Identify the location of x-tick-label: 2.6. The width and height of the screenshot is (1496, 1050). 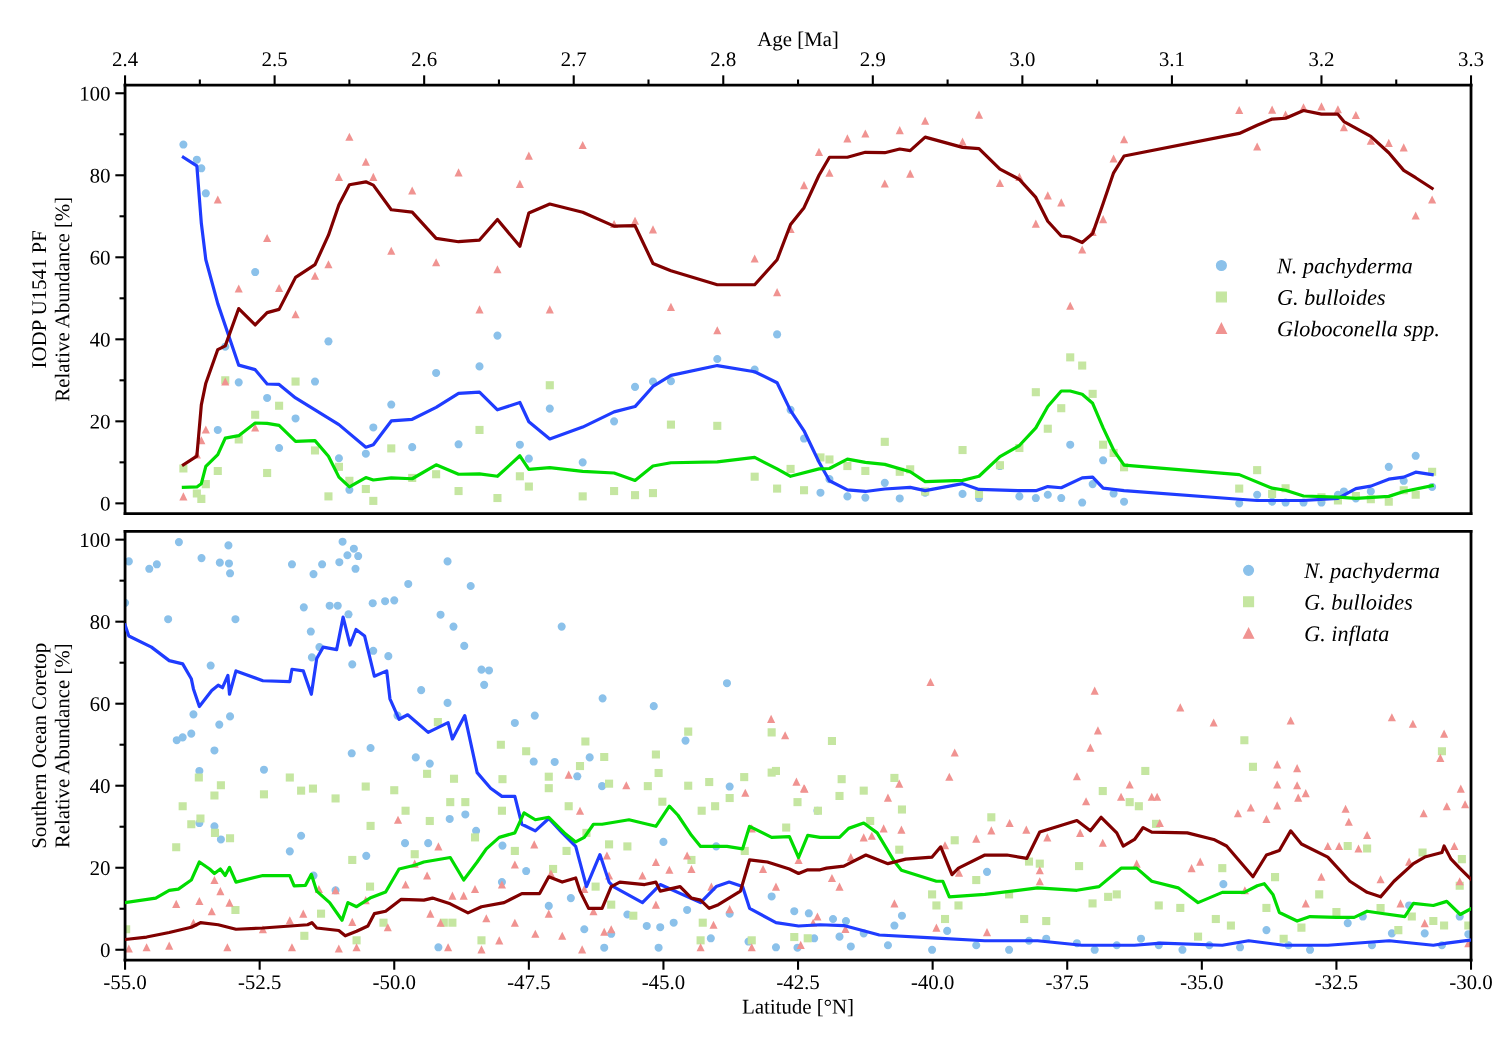
(424, 59).